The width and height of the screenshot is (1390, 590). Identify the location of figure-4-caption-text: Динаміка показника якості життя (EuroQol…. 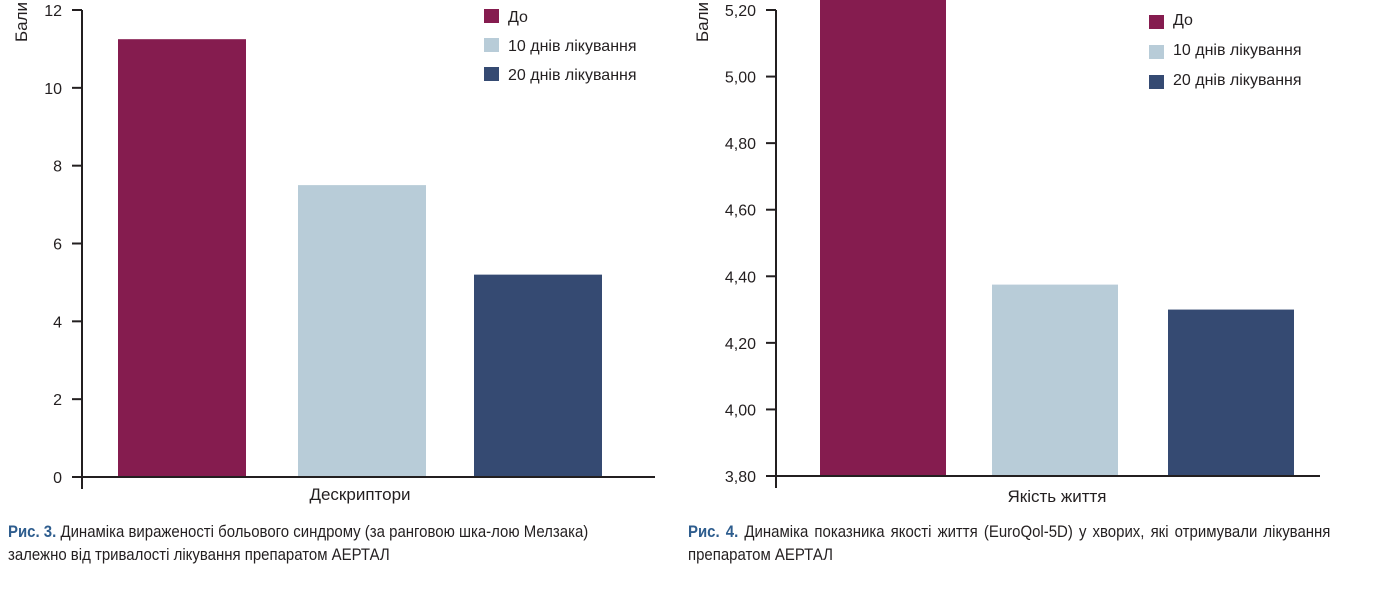
(1009, 543).